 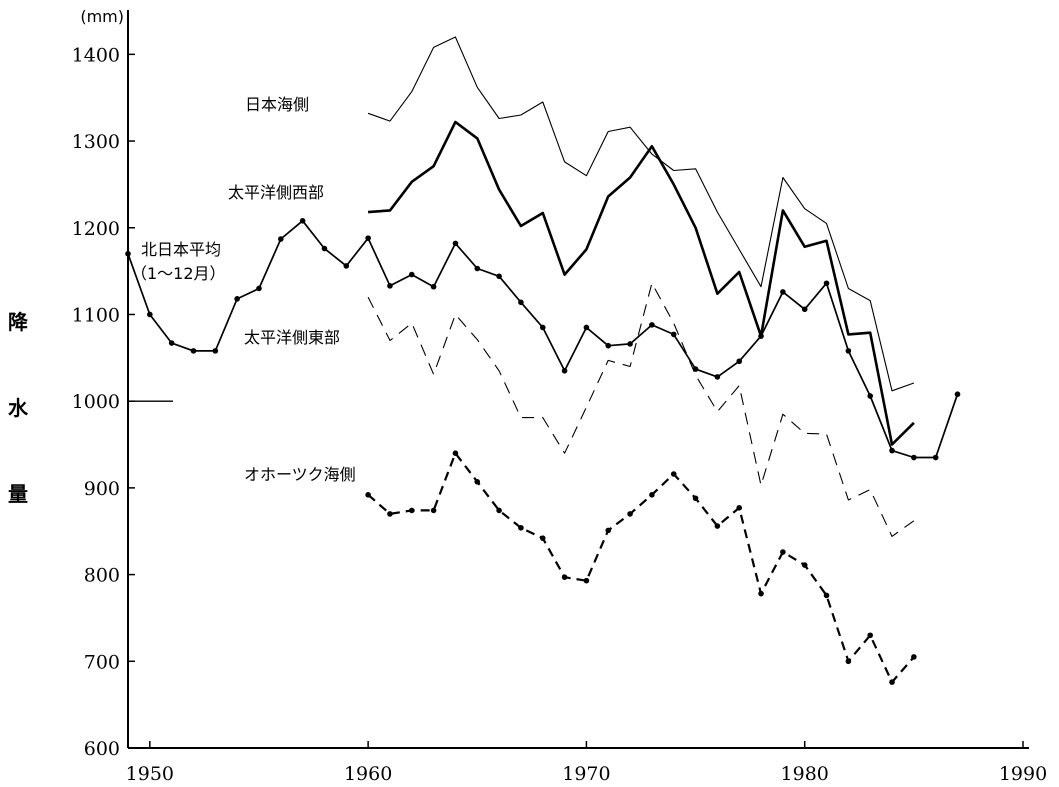 I want to click on y-axis-label-char: 量, so click(x=18, y=494).